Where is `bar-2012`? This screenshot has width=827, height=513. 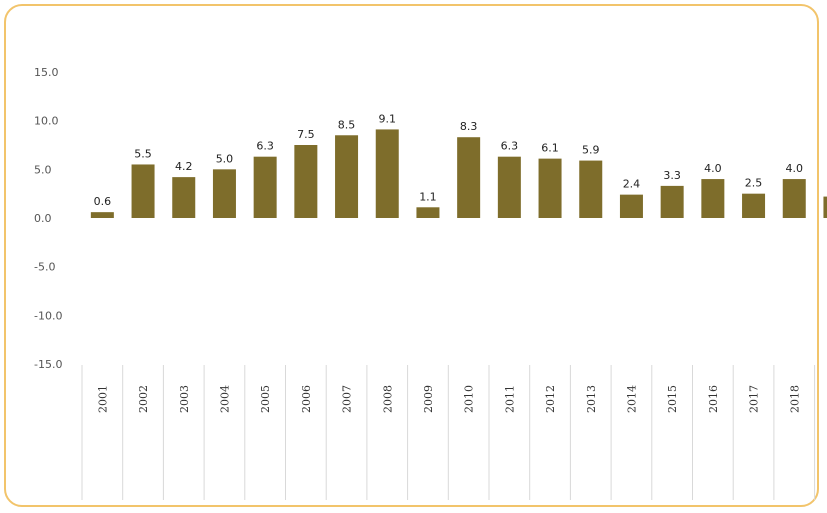
bar-2012 is located at coordinates (550, 188).